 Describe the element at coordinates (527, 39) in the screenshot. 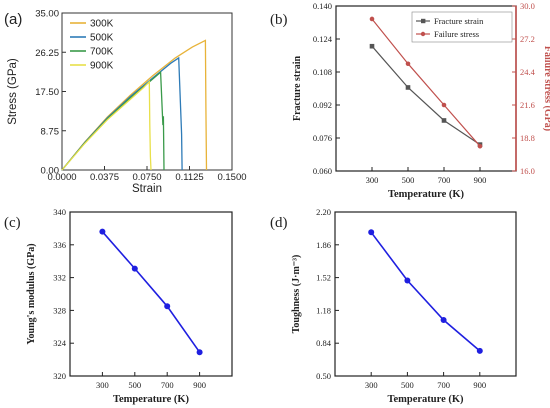

I see `y-right-tick-label: 27.2` at that location.